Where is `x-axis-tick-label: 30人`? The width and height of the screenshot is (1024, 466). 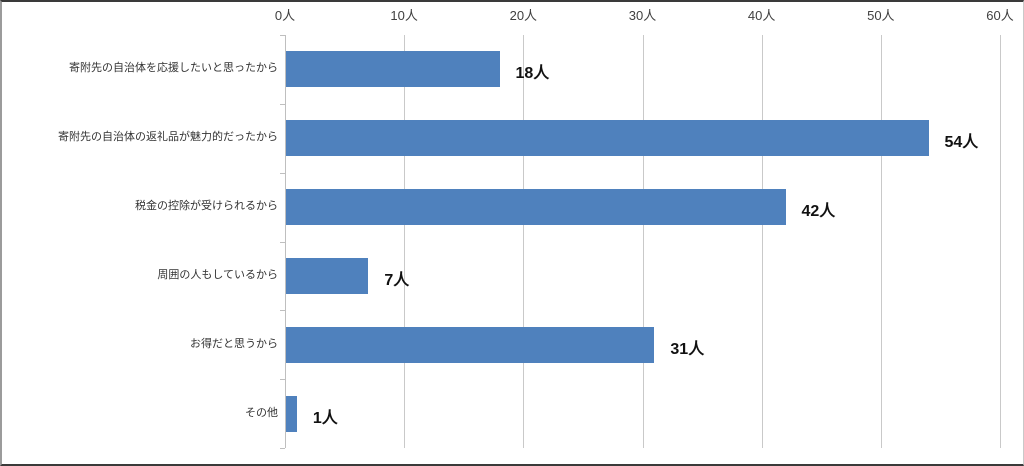 x-axis-tick-label: 30人 is located at coordinates (642, 15).